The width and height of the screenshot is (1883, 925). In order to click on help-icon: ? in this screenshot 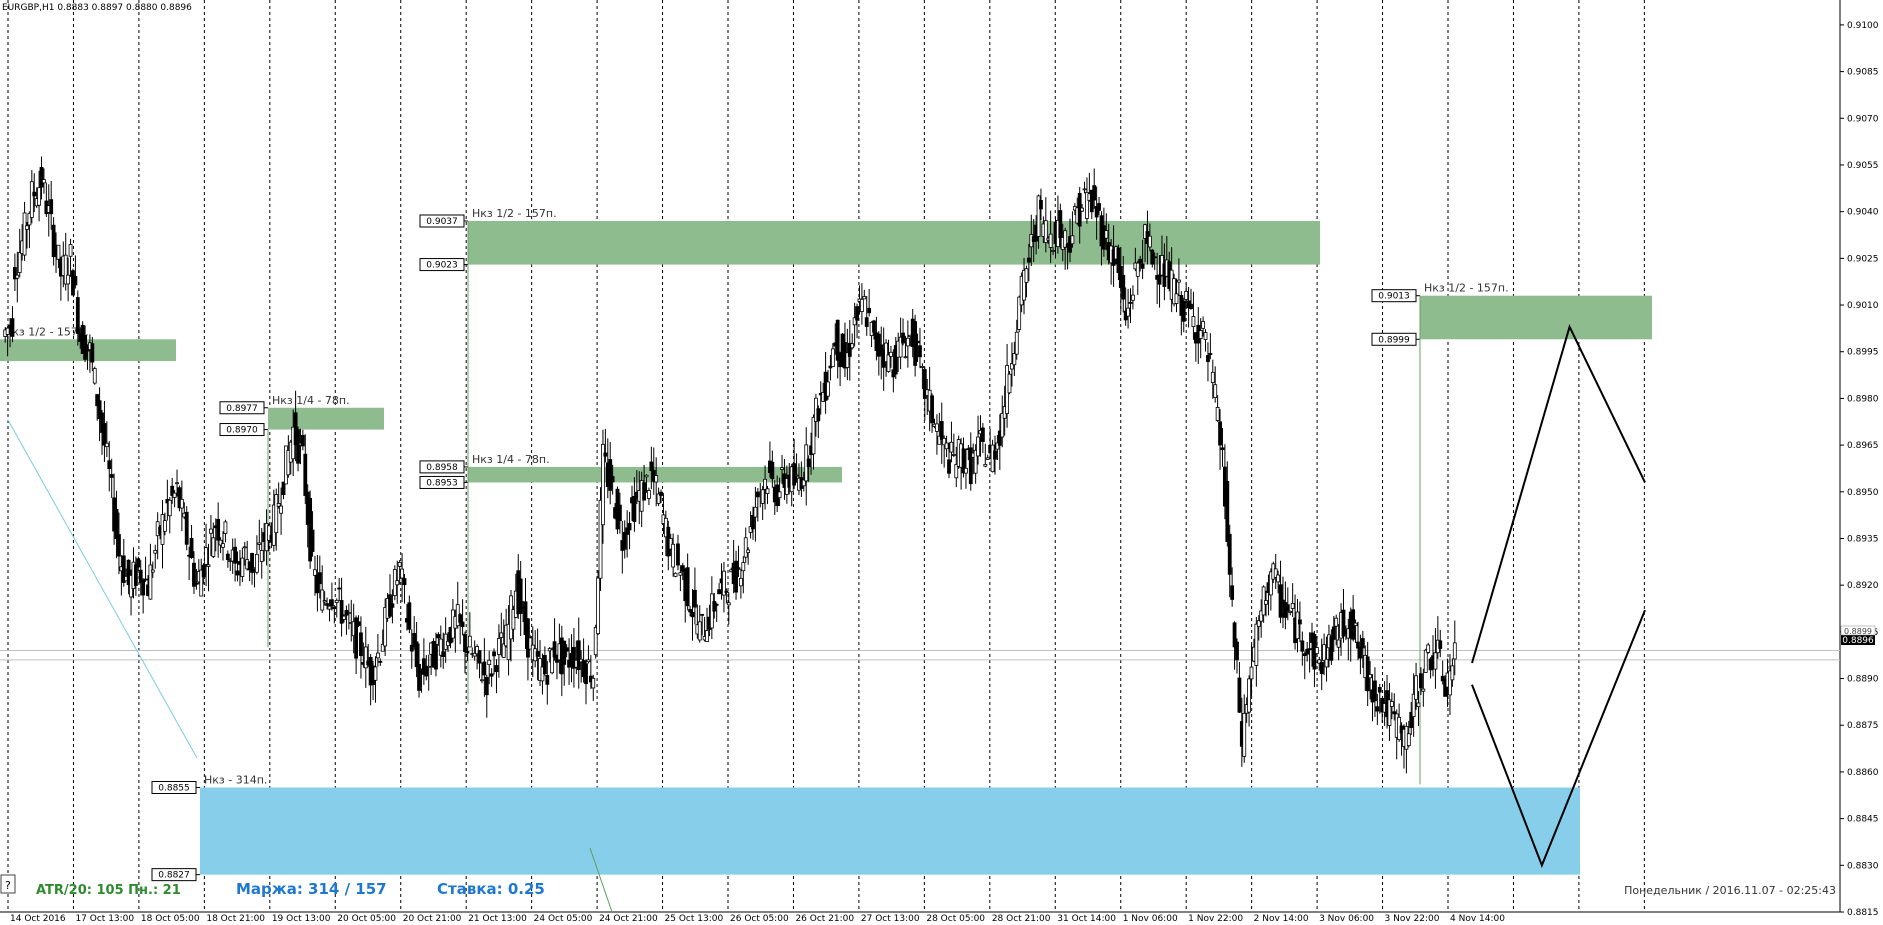, I will do `click(8, 885)`.